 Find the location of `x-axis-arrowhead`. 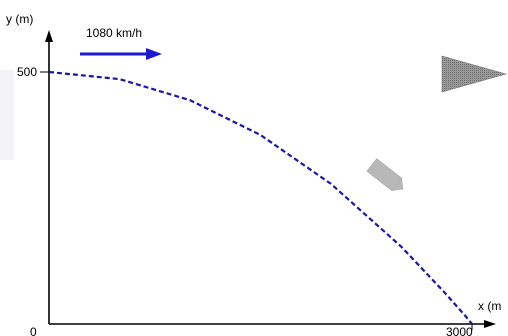

x-axis-arrowhead is located at coordinates (490, 324).